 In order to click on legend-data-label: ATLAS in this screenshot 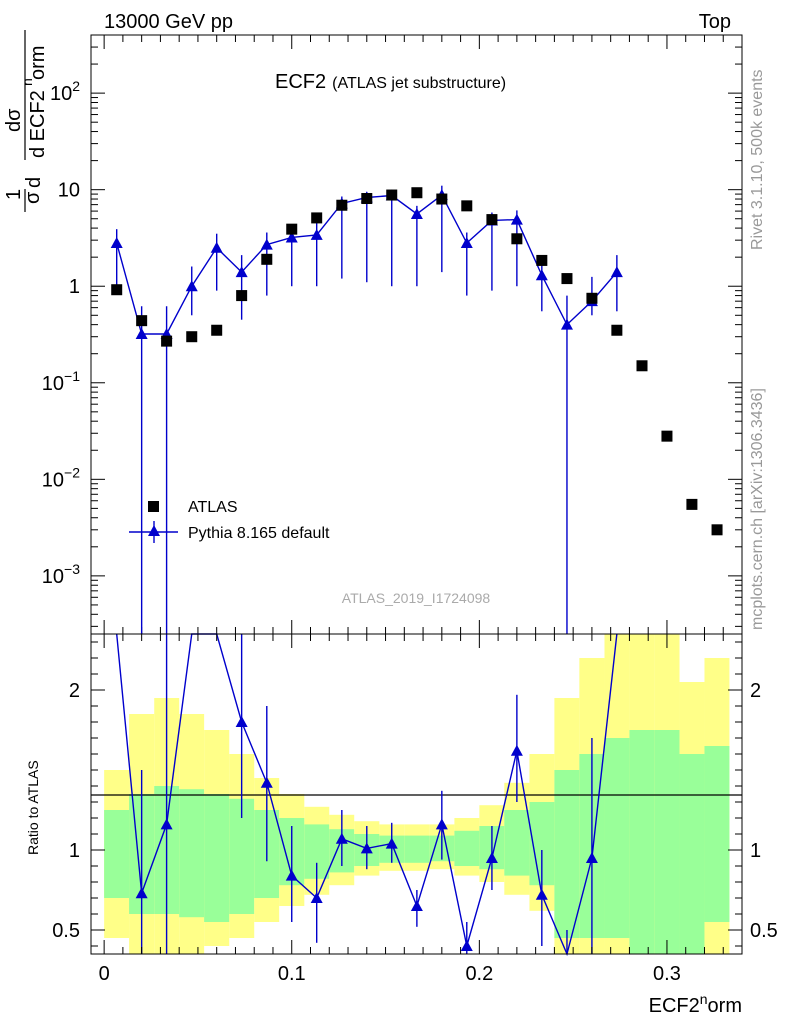, I will do `click(213, 507)`.